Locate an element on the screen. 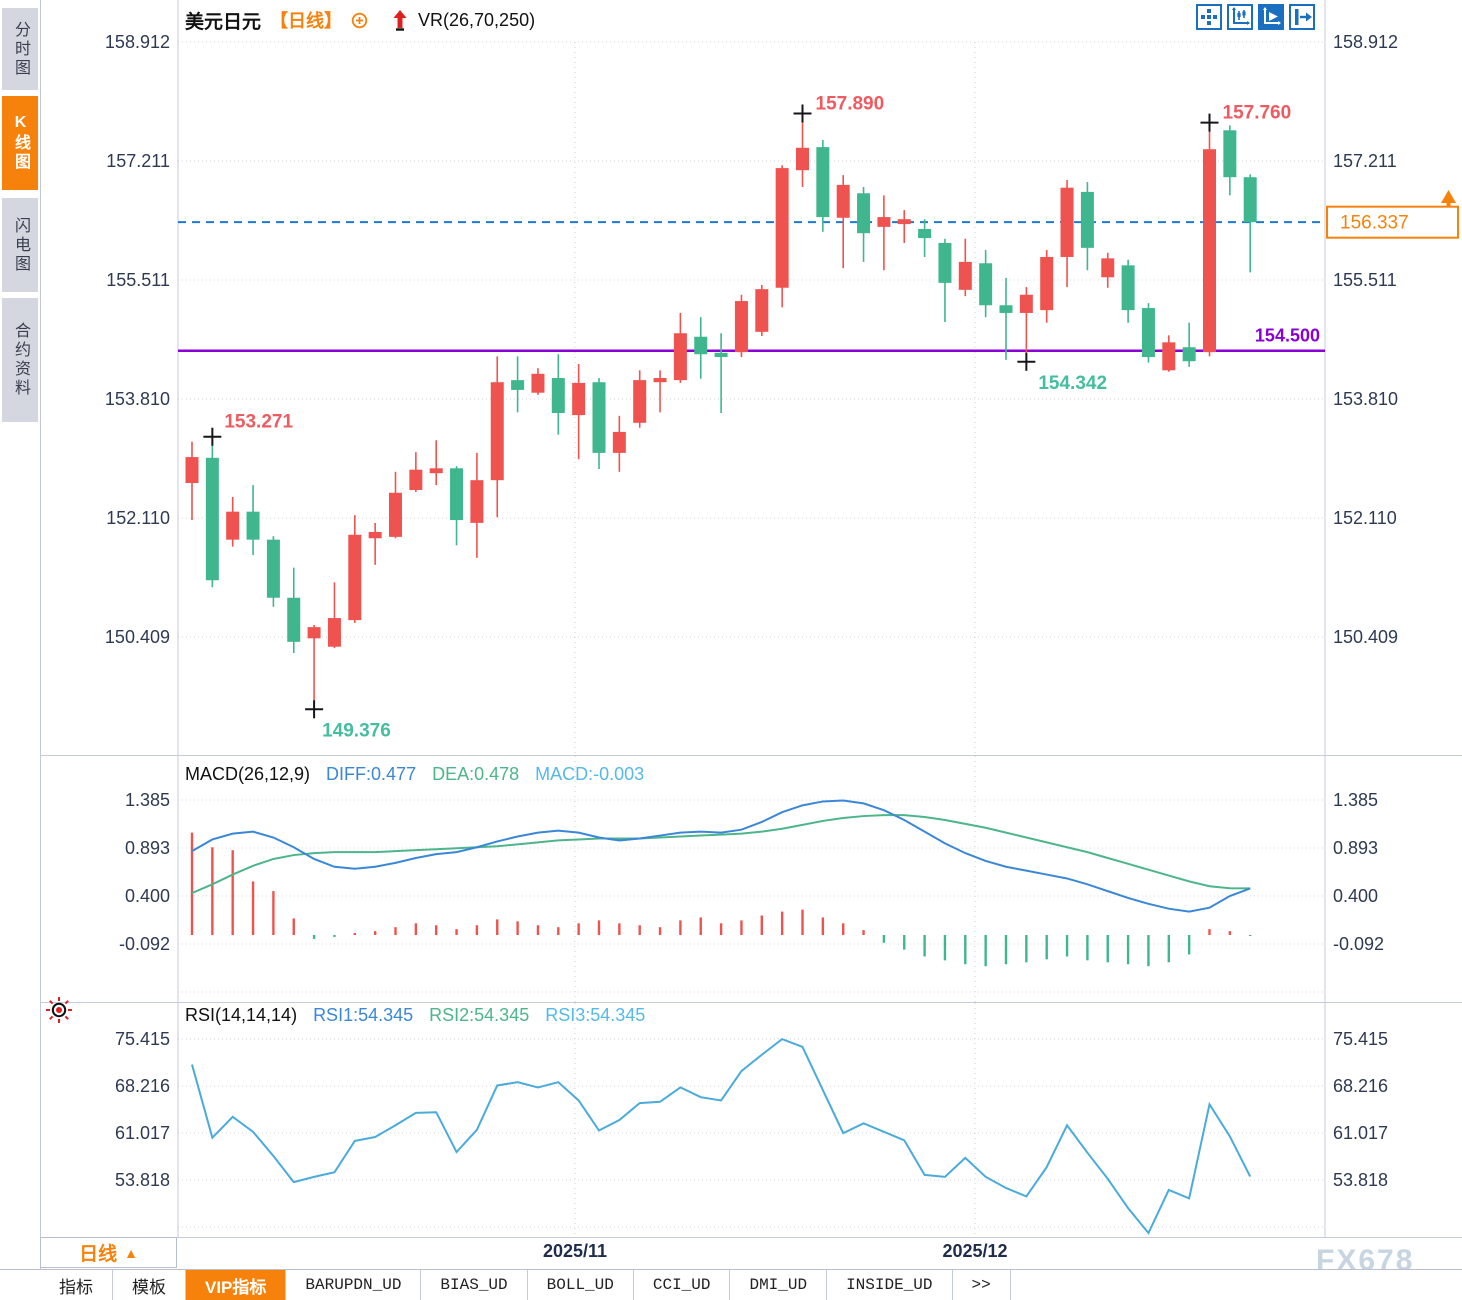 The width and height of the screenshot is (1462, 1300). price-axis-label-right: 150.409 is located at coordinates (1365, 637).